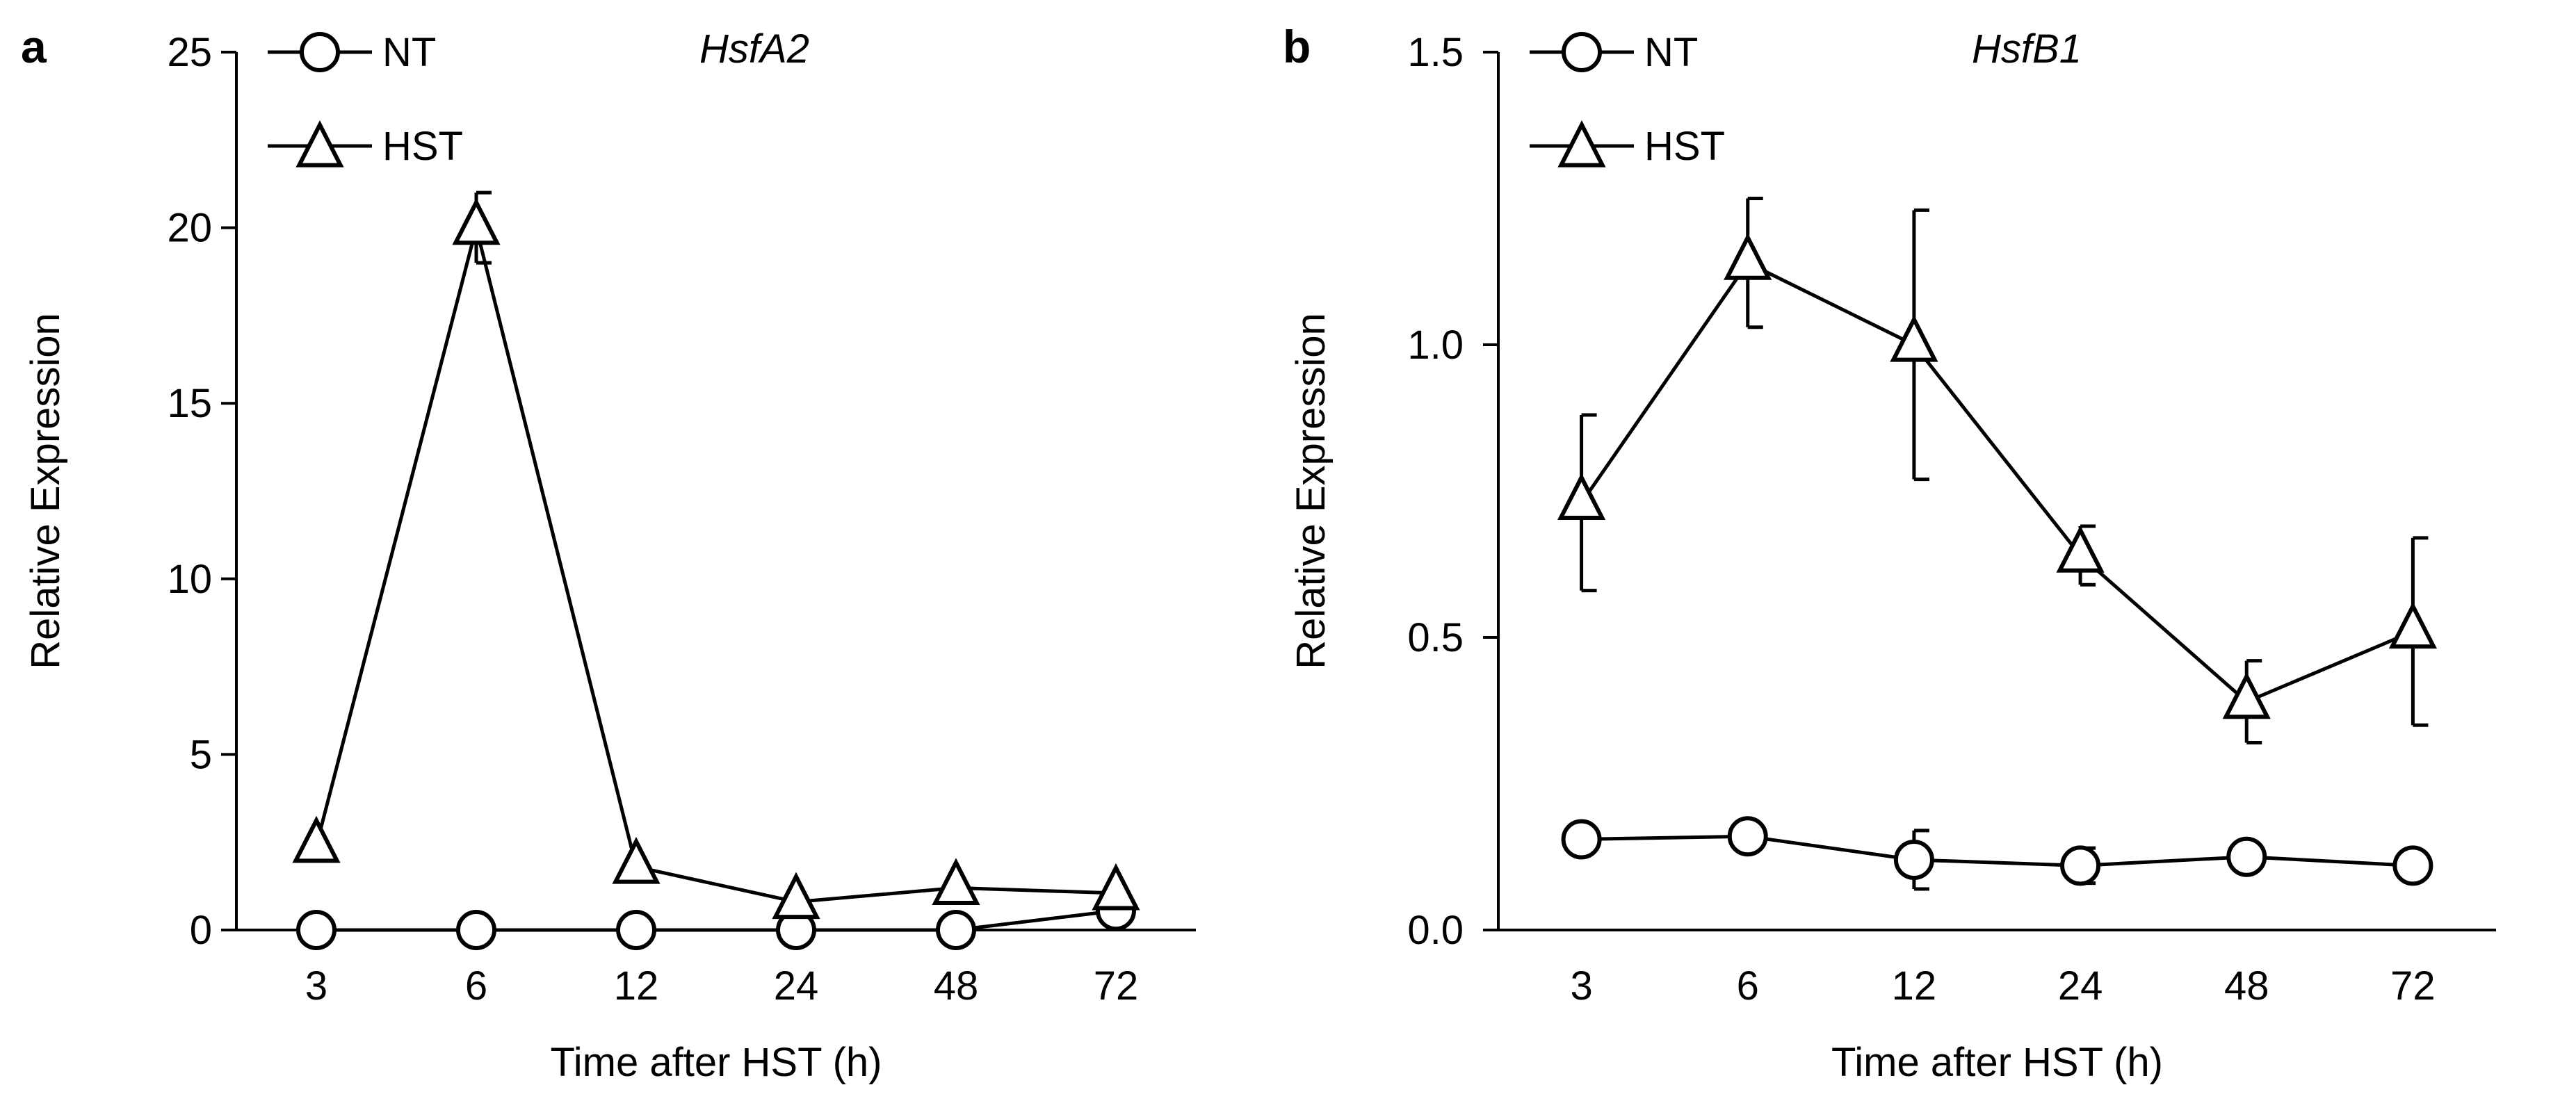 This screenshot has width=2576, height=1101. What do you see at coordinates (189, 403) in the screenshot?
I see `y-tick-label: 15` at bounding box center [189, 403].